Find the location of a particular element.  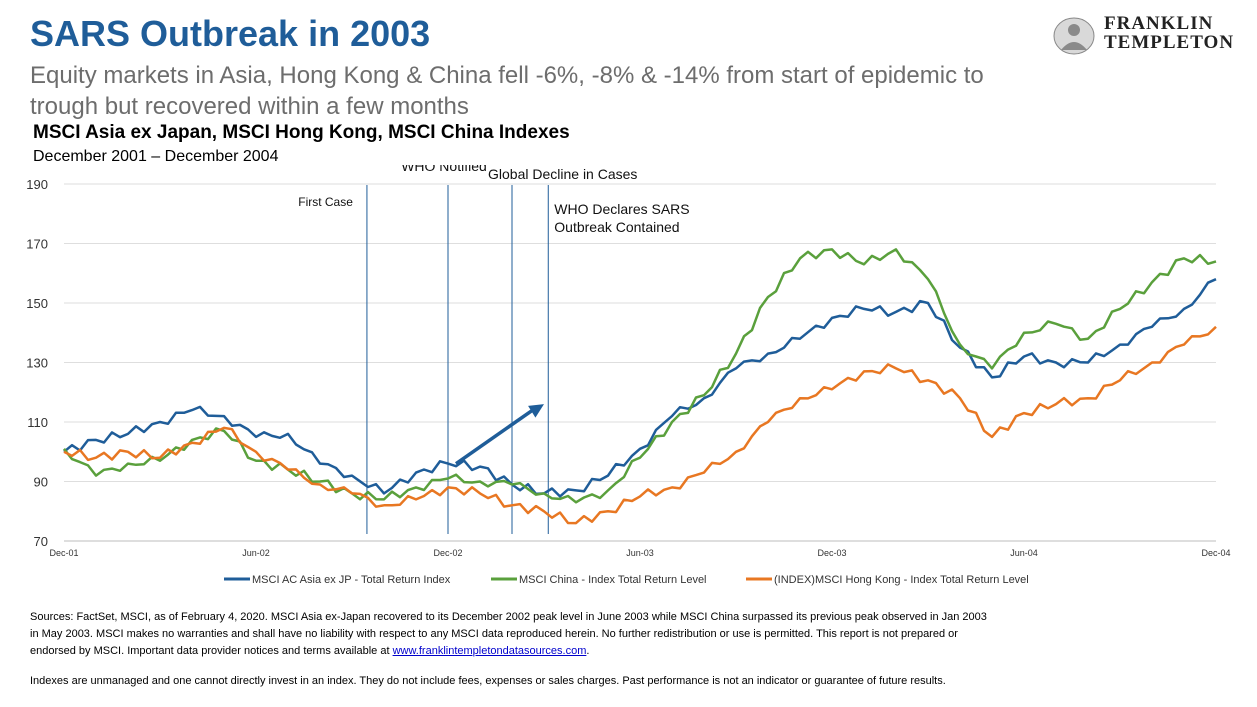

franklin-templeton-logo: FRANKLIN TEMPLETON is located at coordinates (1147, 37).